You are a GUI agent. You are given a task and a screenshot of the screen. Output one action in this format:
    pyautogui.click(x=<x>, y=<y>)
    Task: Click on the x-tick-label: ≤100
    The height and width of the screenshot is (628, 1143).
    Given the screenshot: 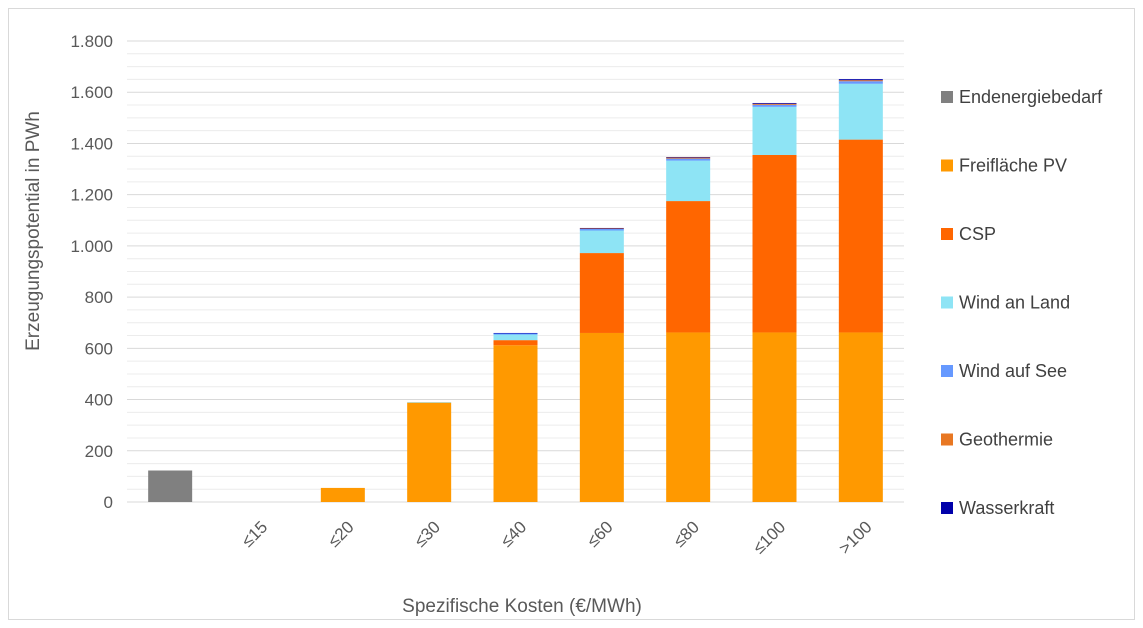 What is the action you would take?
    pyautogui.click(x=769, y=537)
    